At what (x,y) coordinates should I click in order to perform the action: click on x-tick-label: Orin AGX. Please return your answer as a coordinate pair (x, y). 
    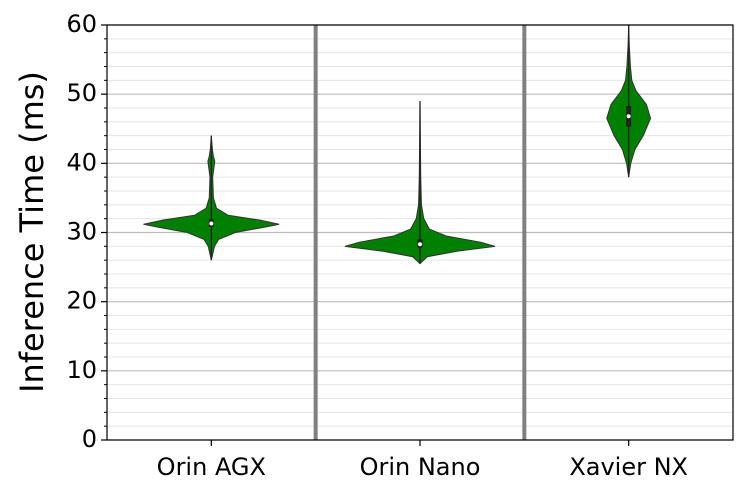
    Looking at the image, I should click on (211, 467).